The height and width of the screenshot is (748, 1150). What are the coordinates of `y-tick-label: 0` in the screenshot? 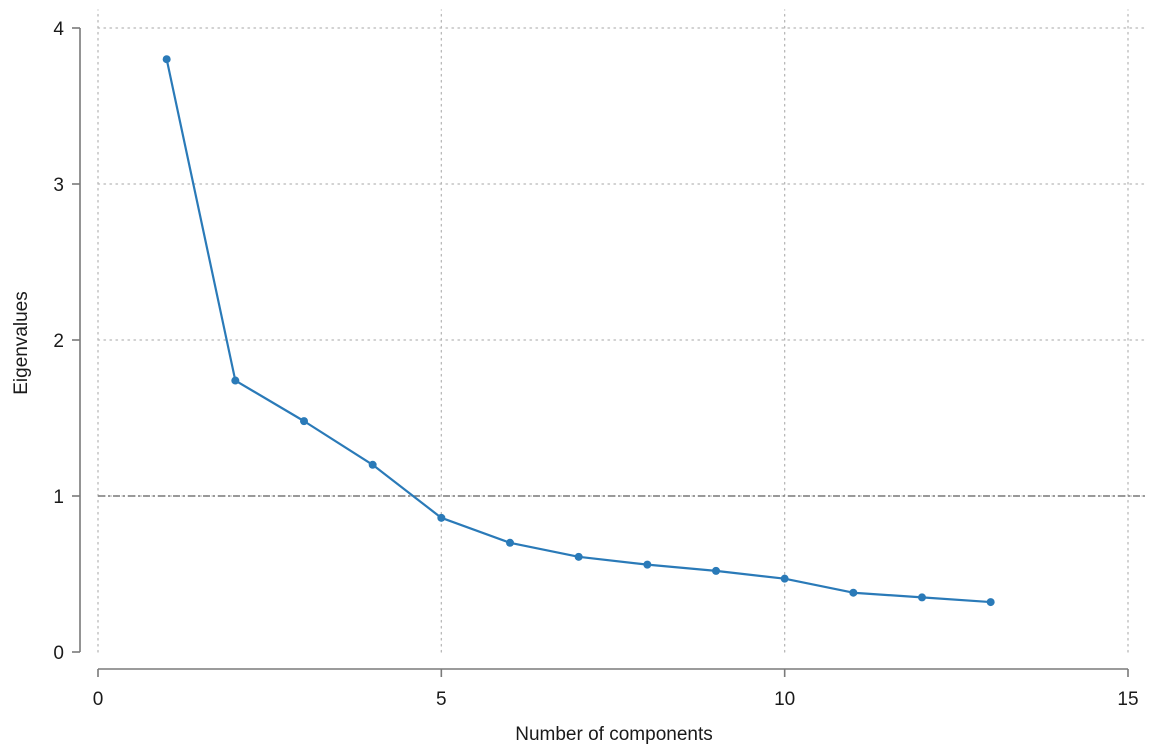 It's located at (58, 653).